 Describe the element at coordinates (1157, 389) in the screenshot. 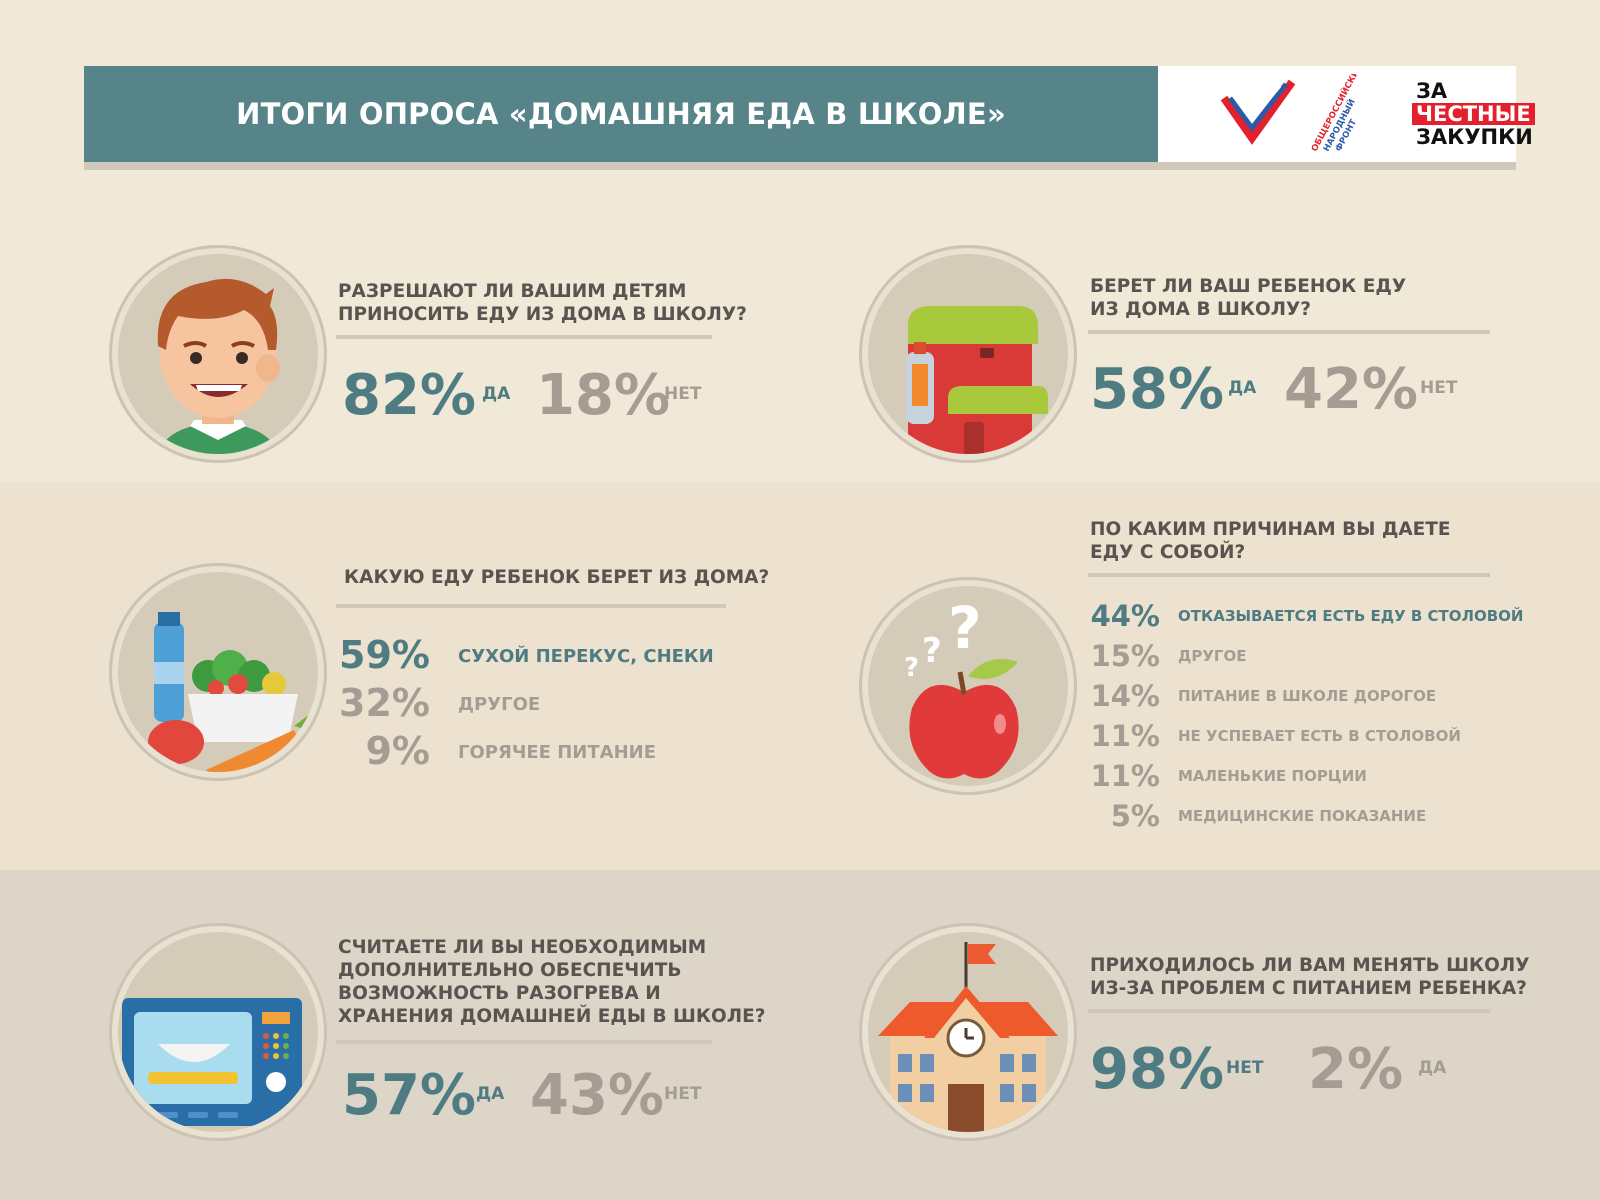

I see `q2-yes-pct: 58%` at that location.